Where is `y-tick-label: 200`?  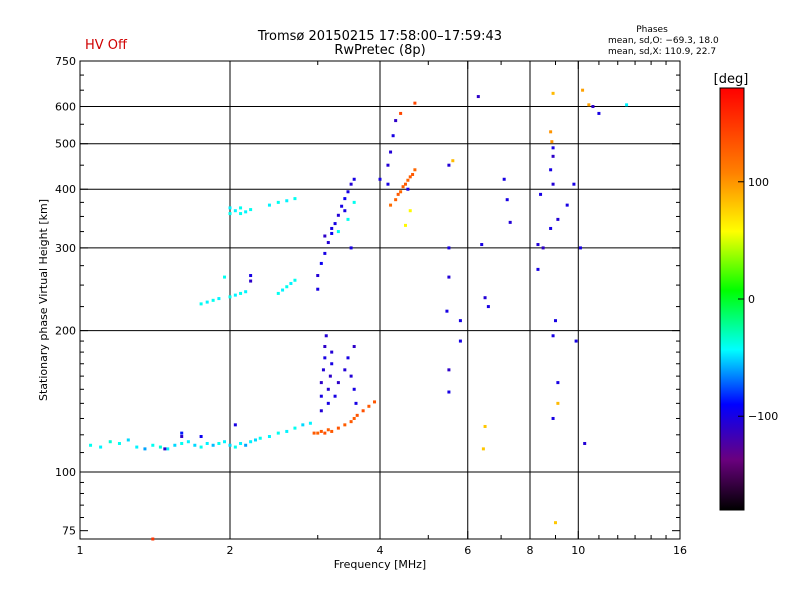 y-tick-label: 200 is located at coordinates (65, 331).